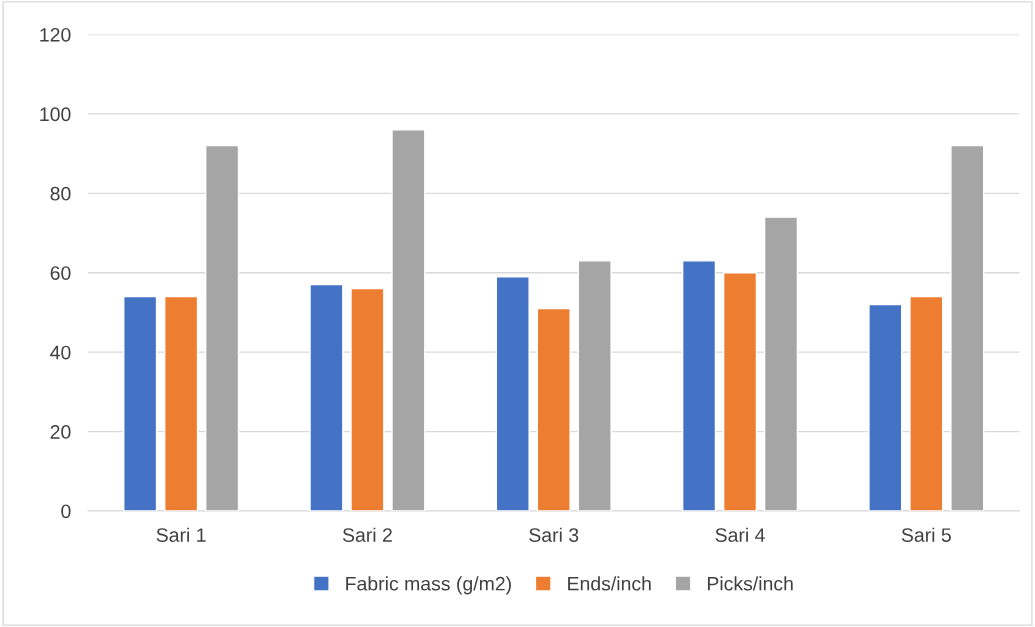 Image resolution: width=1035 pixels, height=627 pixels. What do you see at coordinates (926, 534) in the screenshot?
I see `x-tick-label: Sari 5` at bounding box center [926, 534].